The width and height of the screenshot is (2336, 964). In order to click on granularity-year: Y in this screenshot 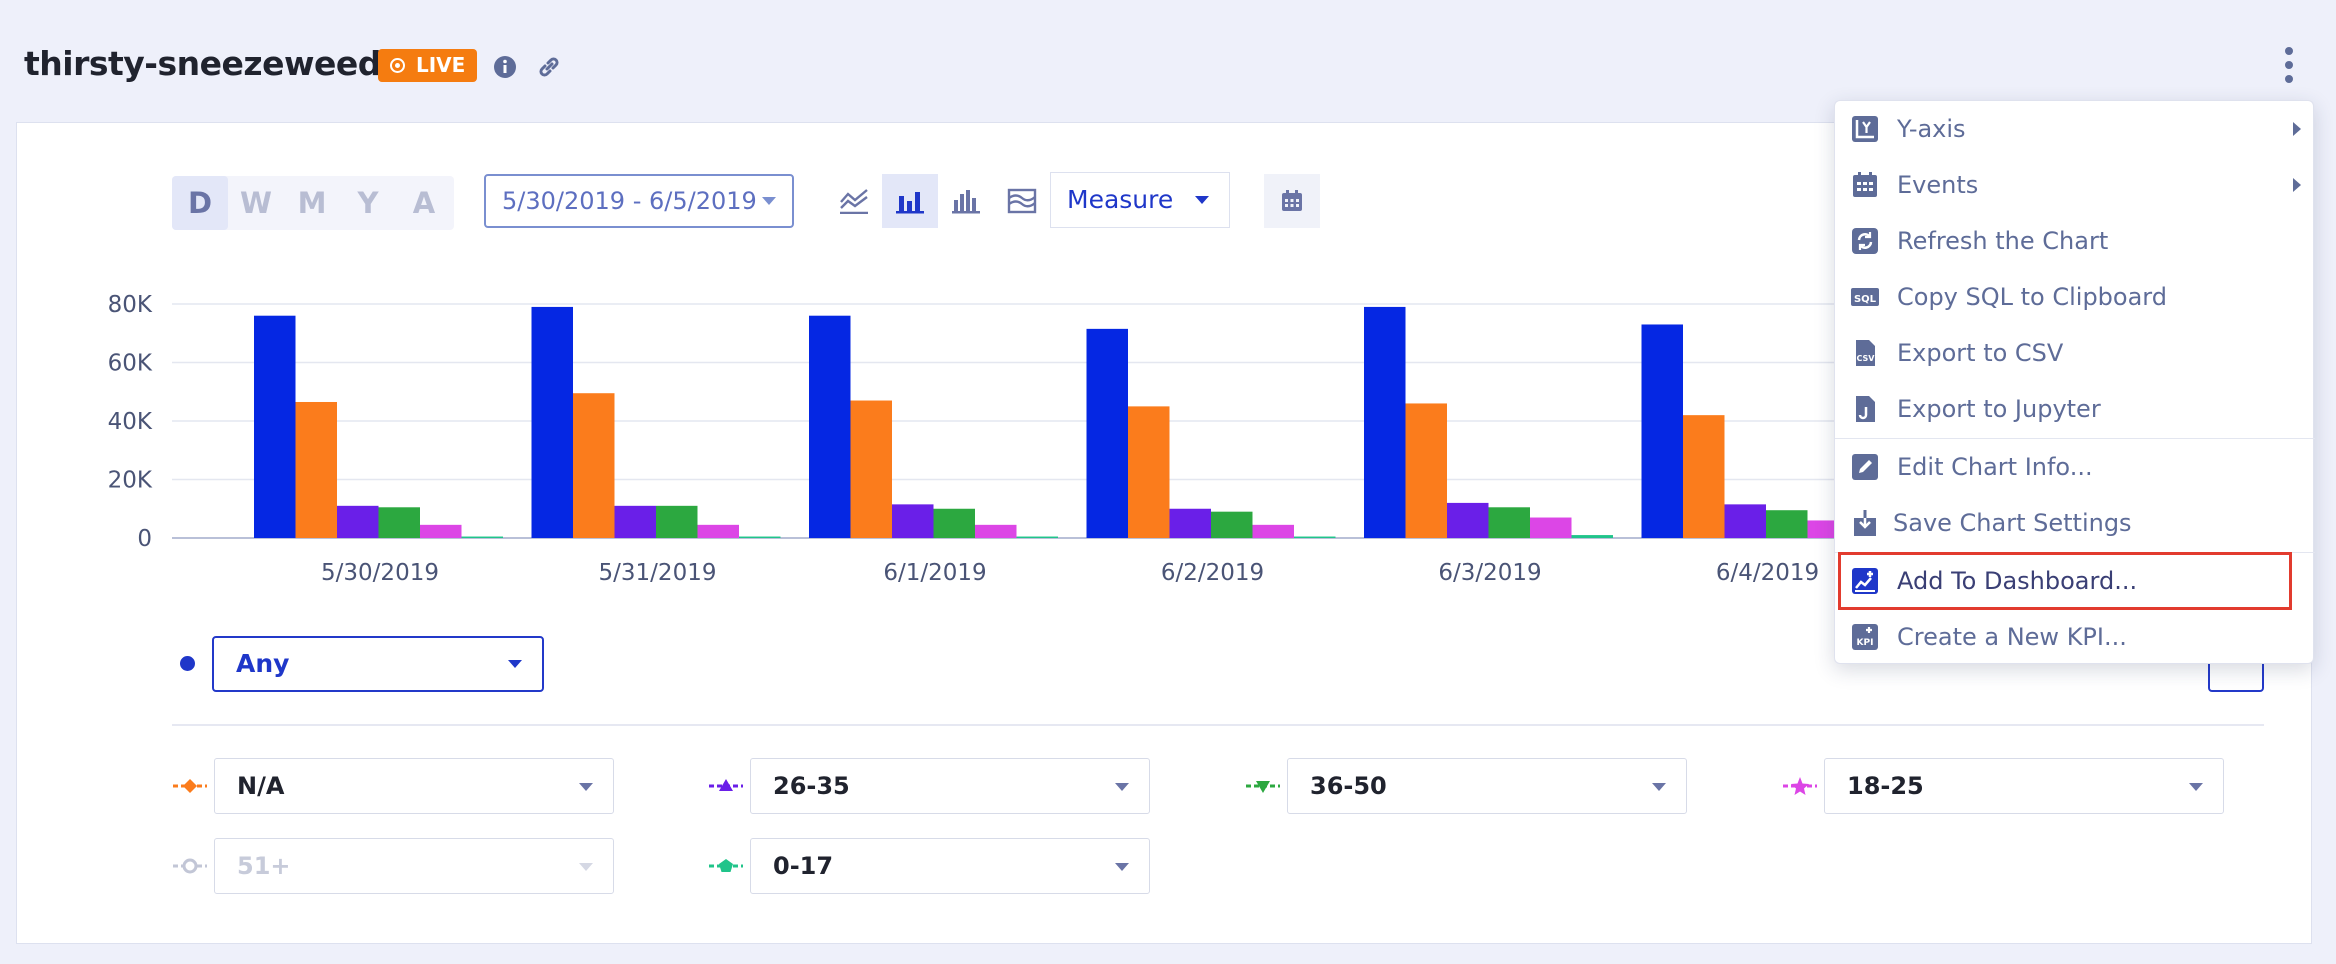, I will do `click(368, 203)`.